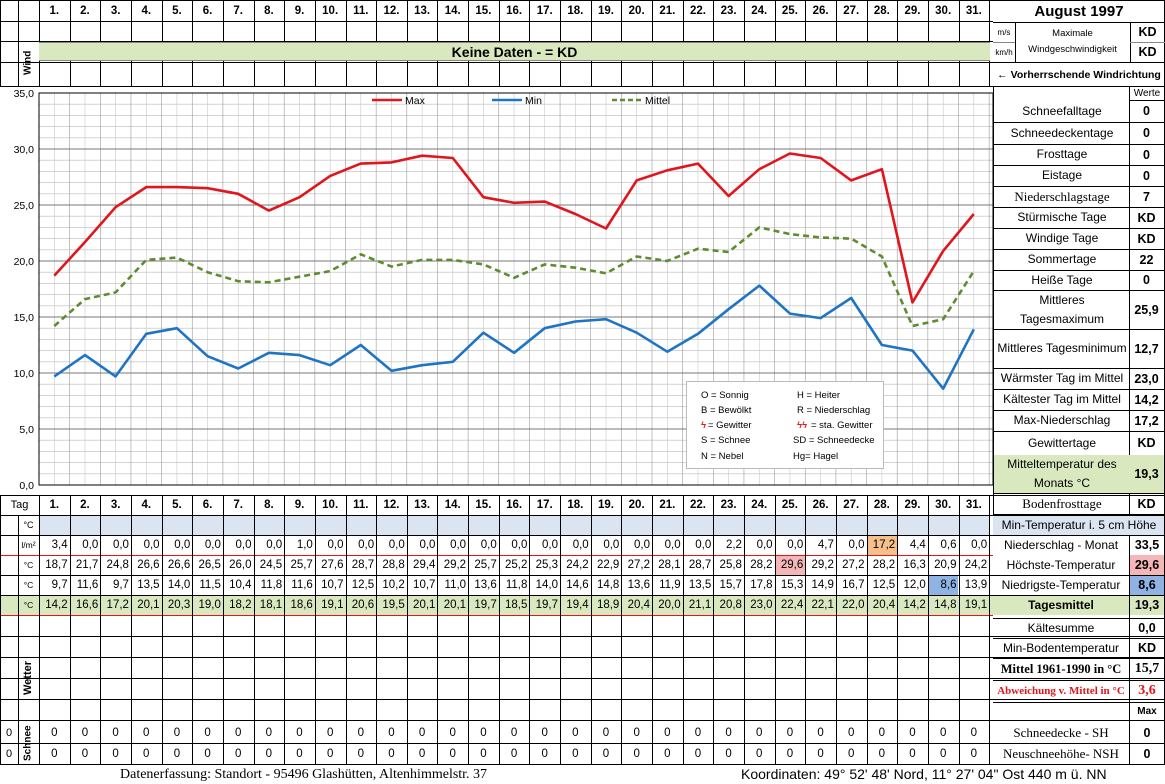 The image size is (1165, 784). I want to click on precip-cell-27: 0,0, so click(856, 545).